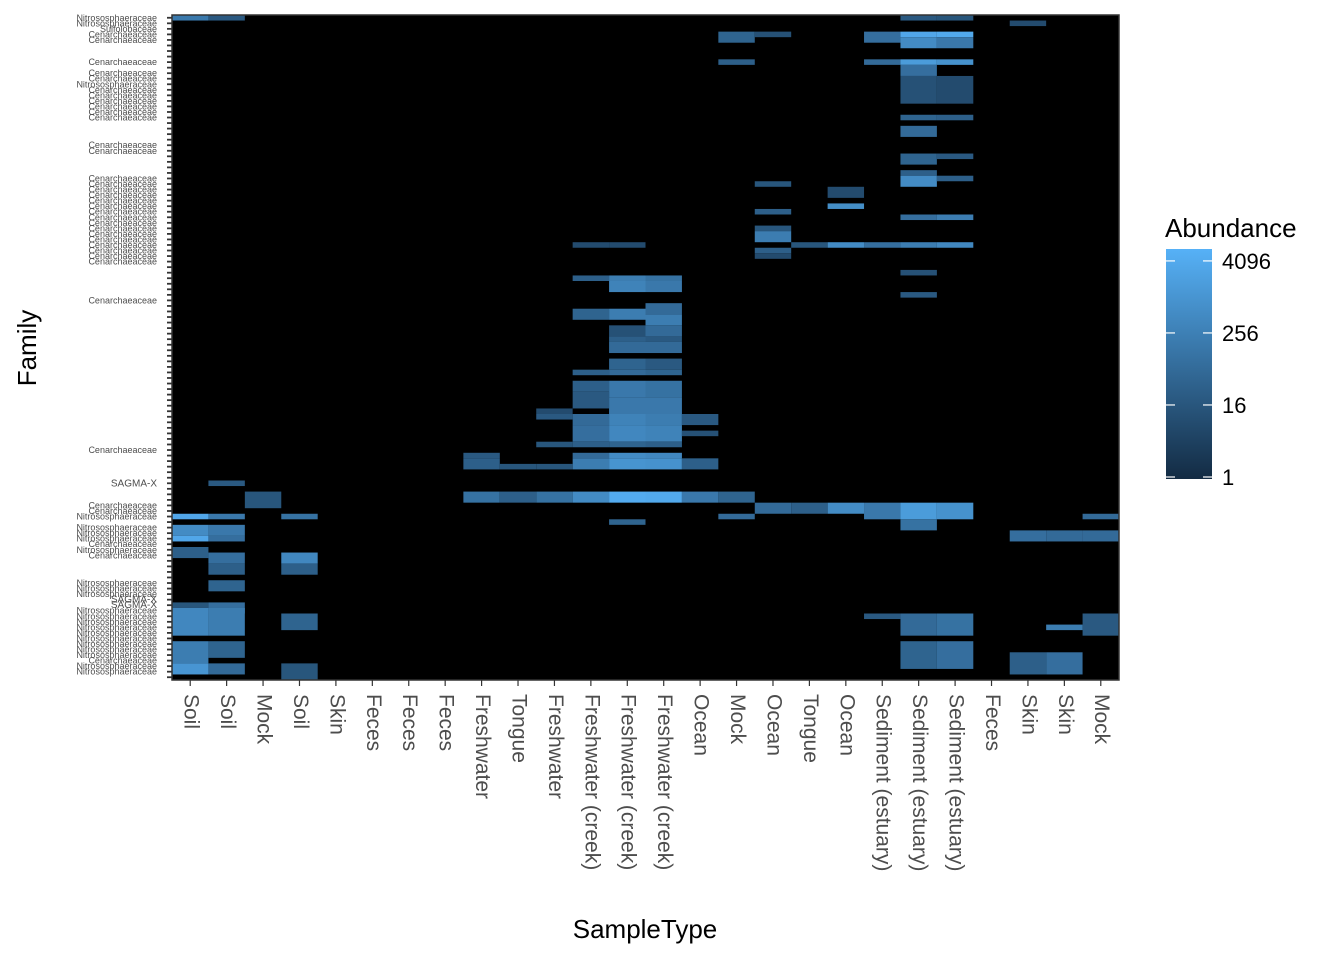 The image size is (1344, 960). I want to click on legend-colorbar, so click(1189, 364).